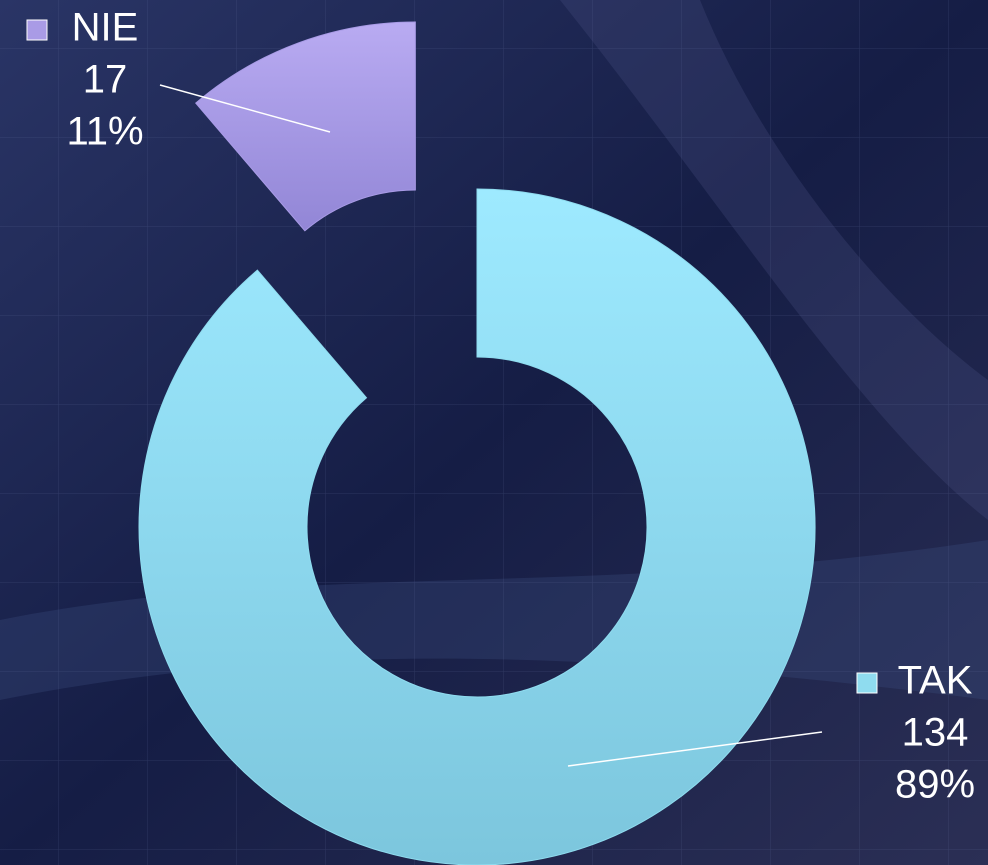 The height and width of the screenshot is (865, 988). I want to click on donut-slice, so click(305, 126).